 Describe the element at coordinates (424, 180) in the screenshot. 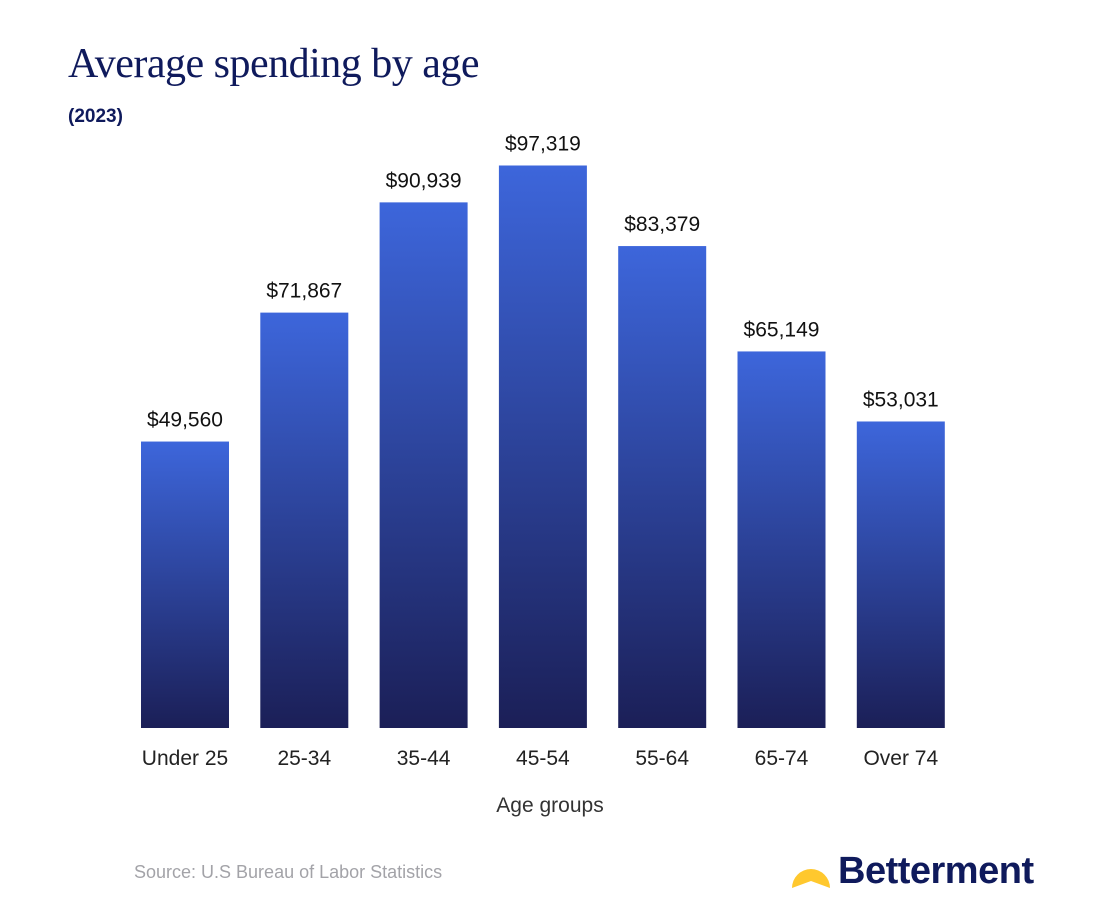

I see `data-label: $90,939` at that location.